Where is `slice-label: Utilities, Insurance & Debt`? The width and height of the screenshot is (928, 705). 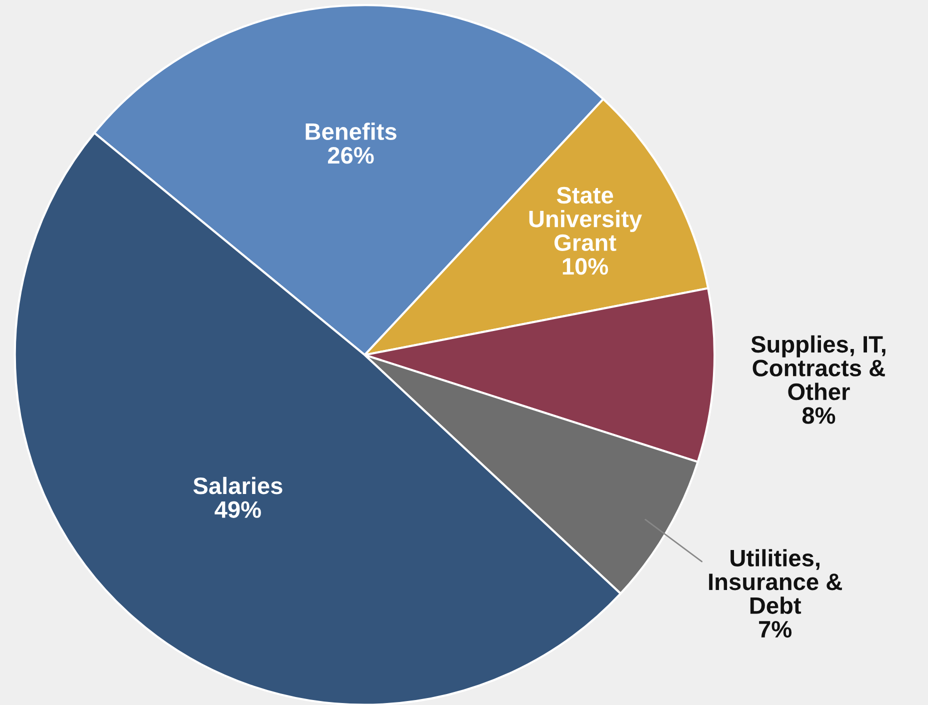
slice-label: Utilities, Insurance & Debt is located at coordinates (775, 581).